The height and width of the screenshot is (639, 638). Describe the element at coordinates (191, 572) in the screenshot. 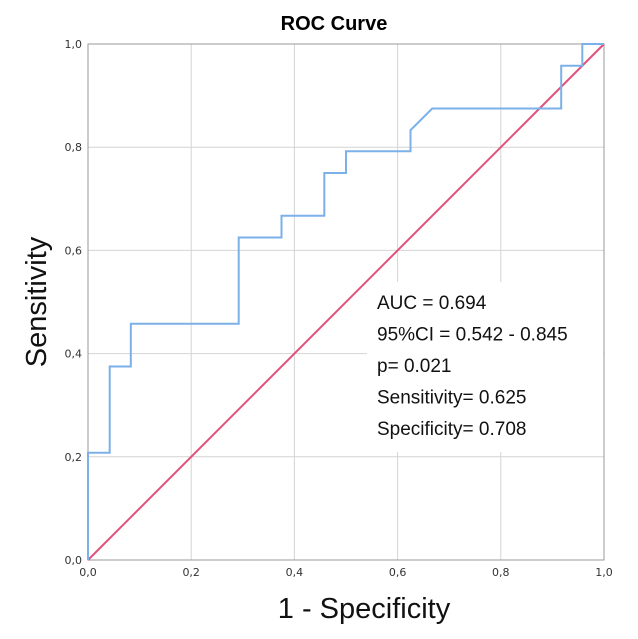

I see `x-tick-label: 0,2` at that location.